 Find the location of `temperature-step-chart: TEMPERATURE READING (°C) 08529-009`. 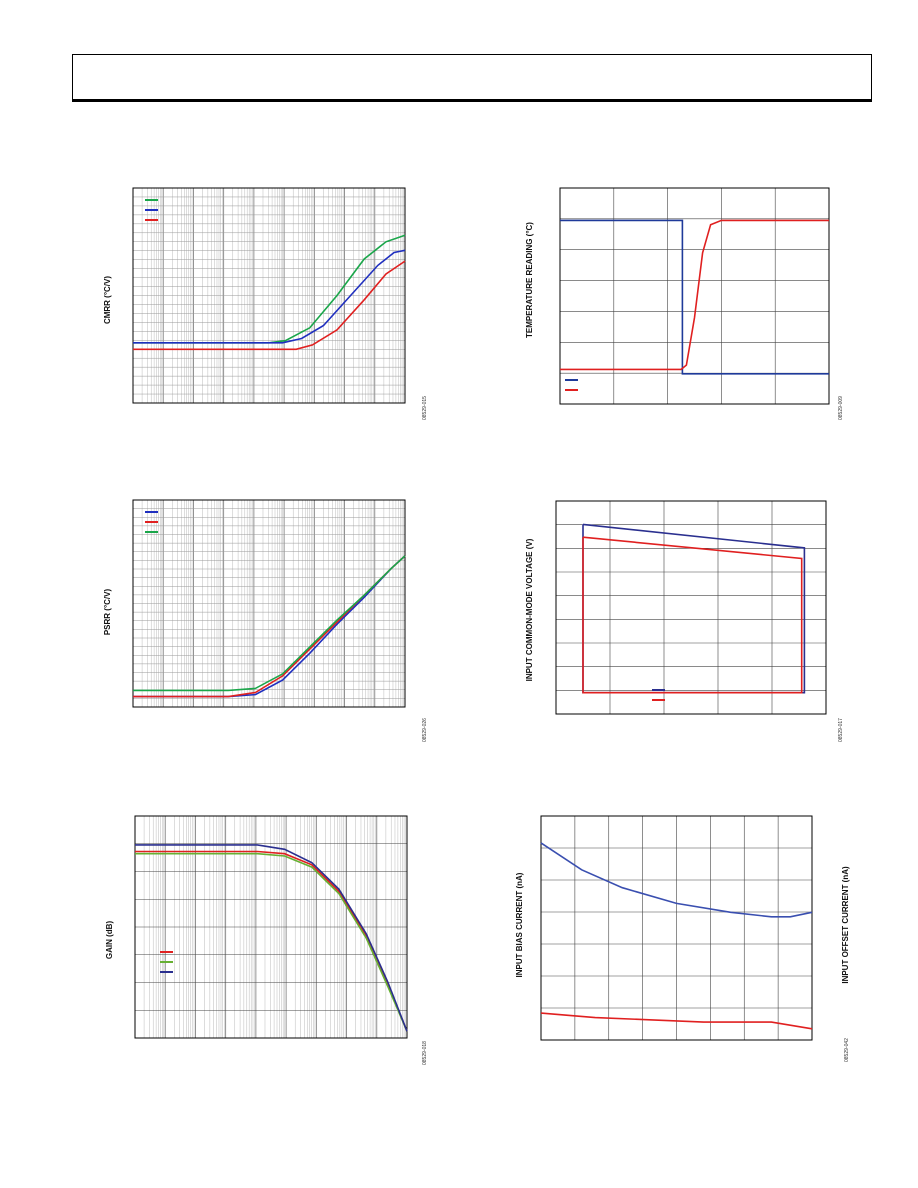

temperature-step-chart: TEMPERATURE READING (°C) 08529-009 is located at coordinates (684, 303).